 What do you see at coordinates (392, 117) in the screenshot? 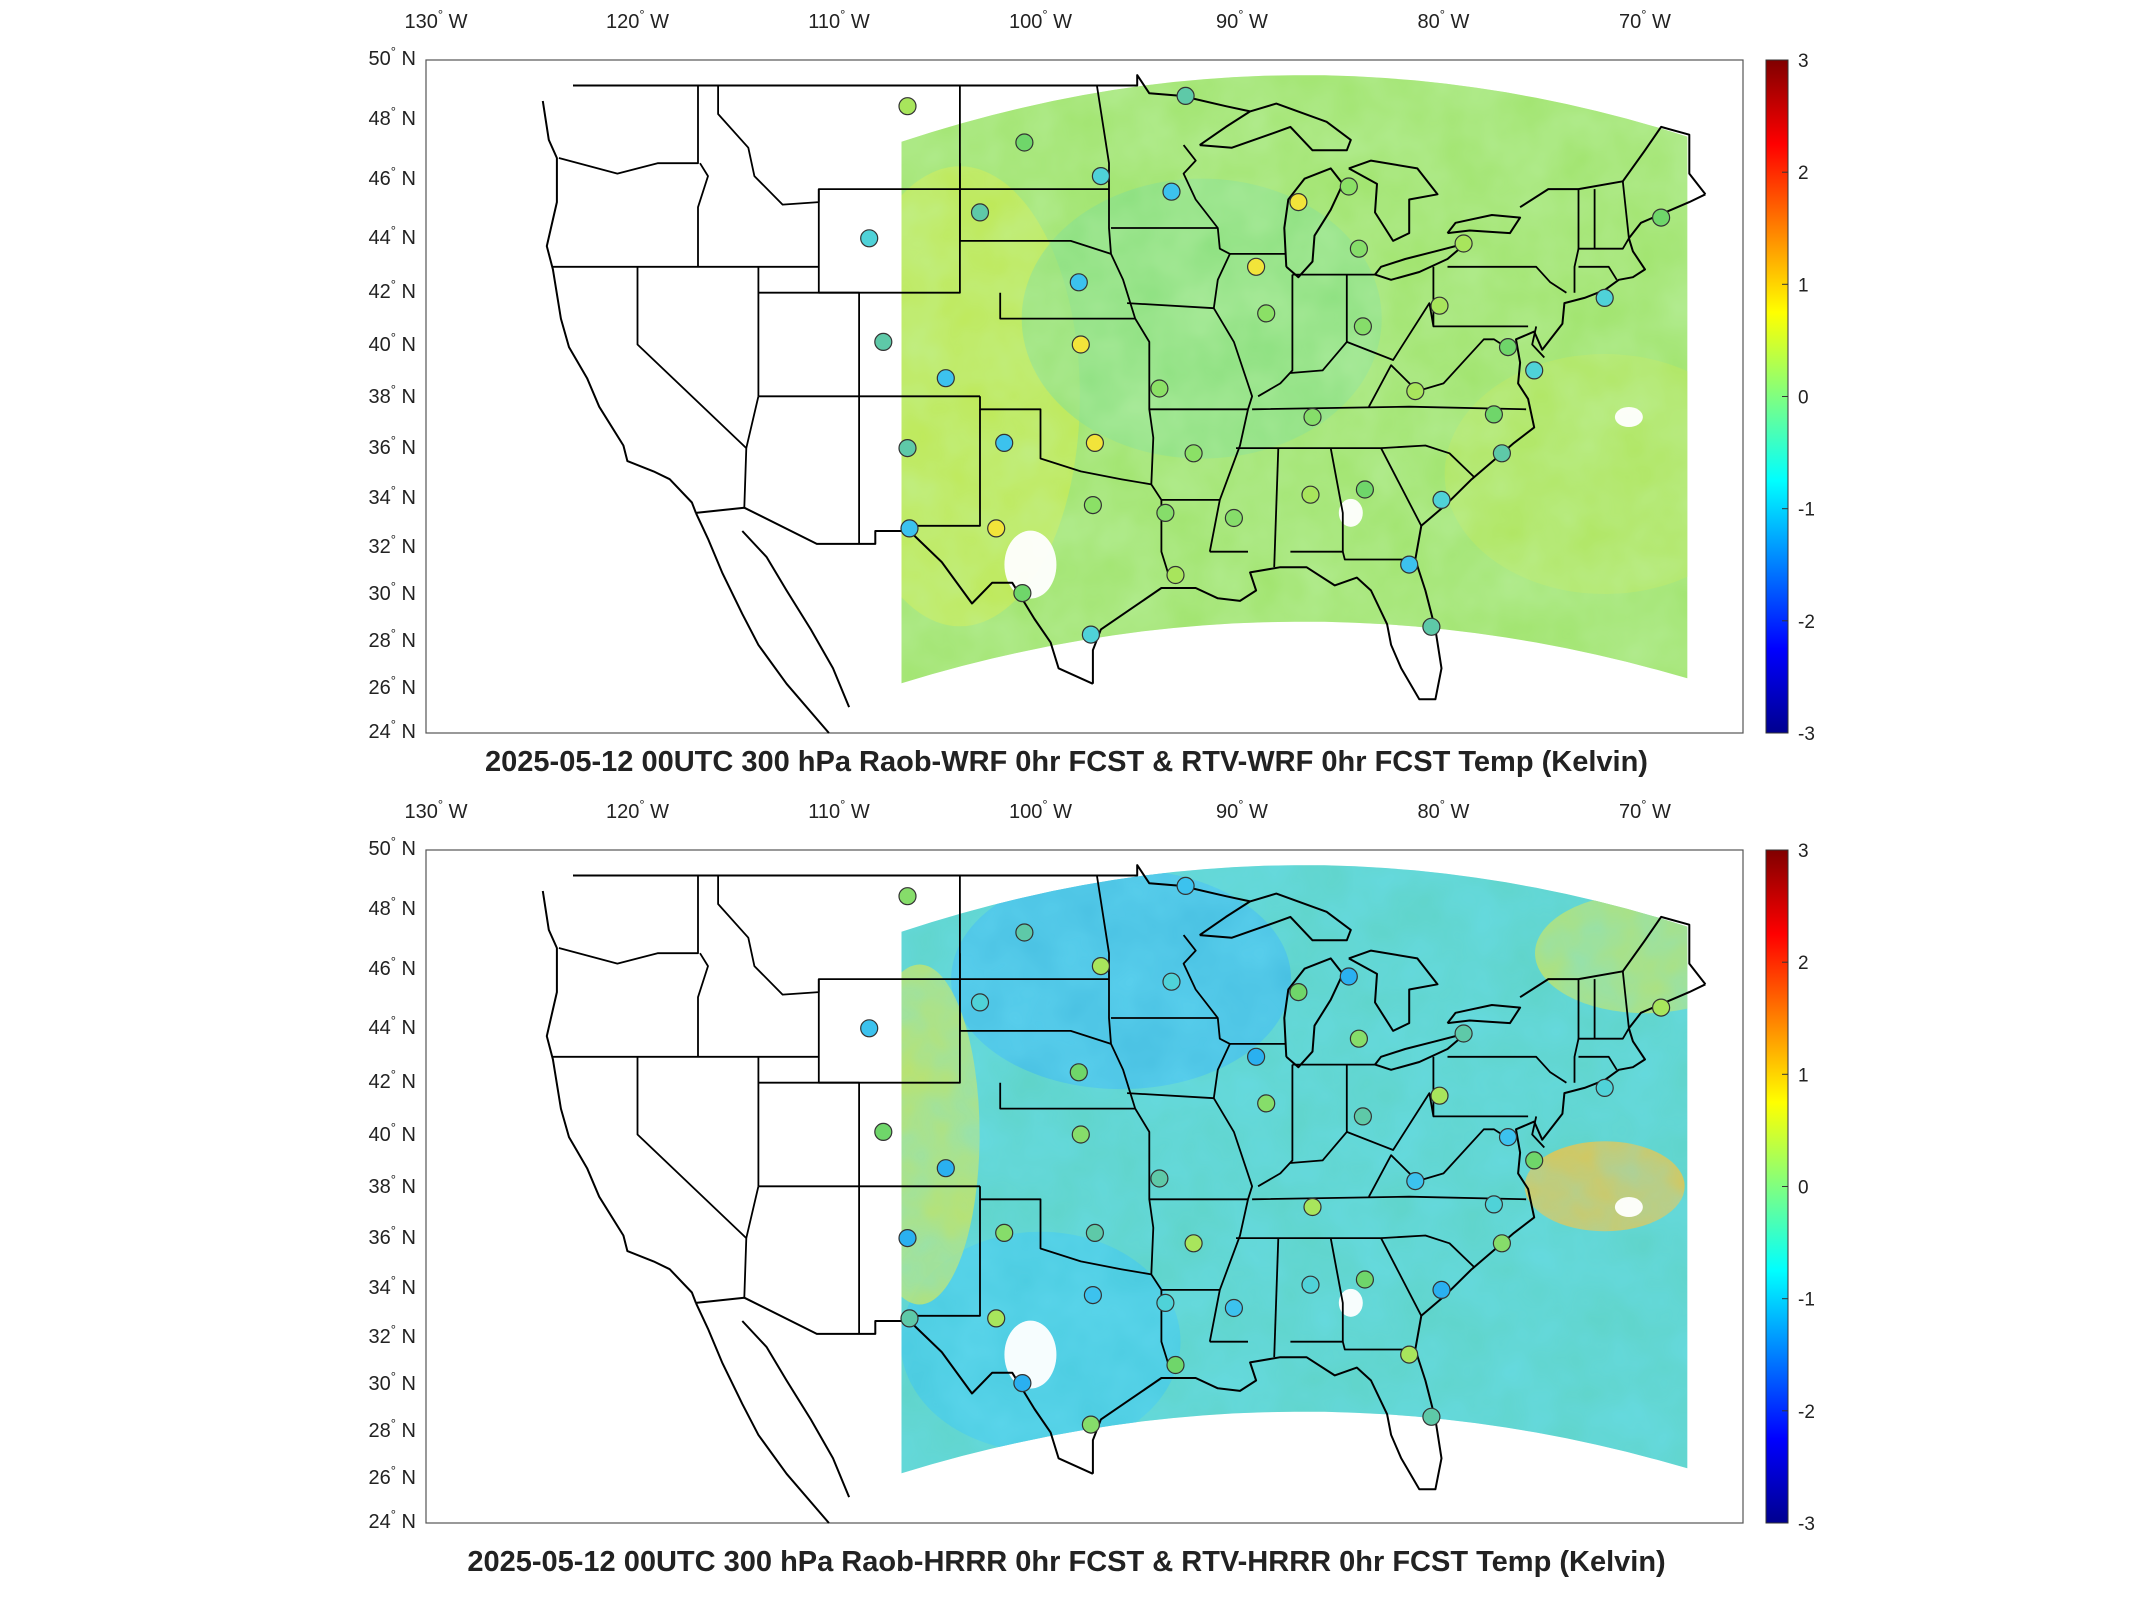
I see `latitude-label: 48° N` at bounding box center [392, 117].